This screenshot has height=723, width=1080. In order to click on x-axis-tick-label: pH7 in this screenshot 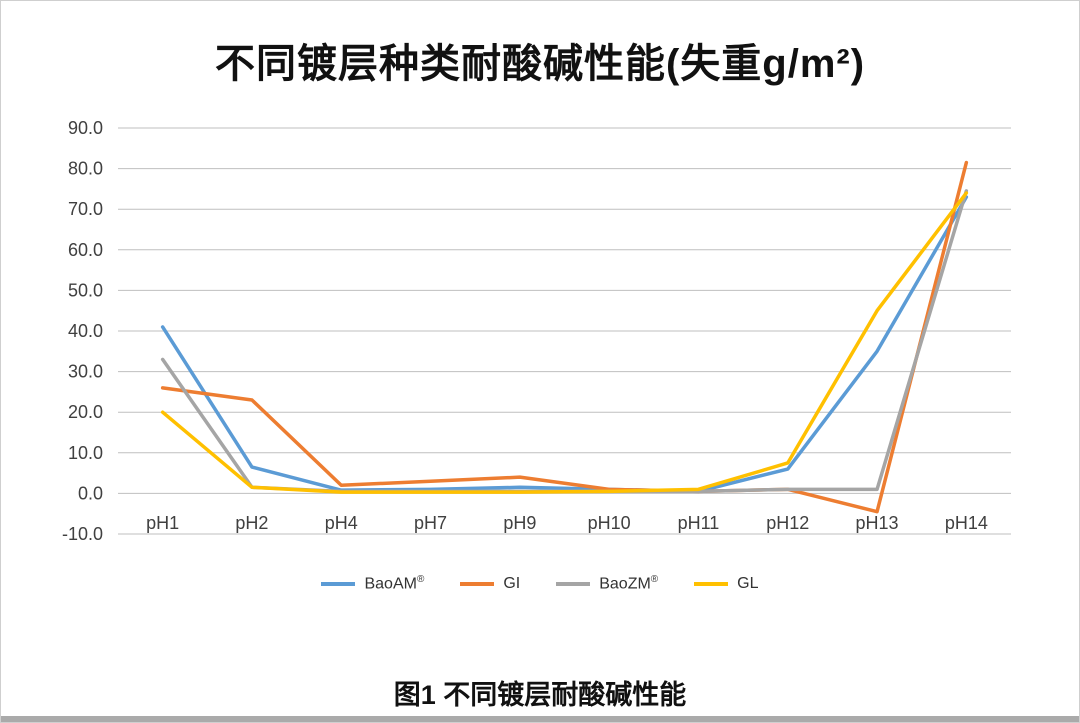, I will do `click(430, 523)`.